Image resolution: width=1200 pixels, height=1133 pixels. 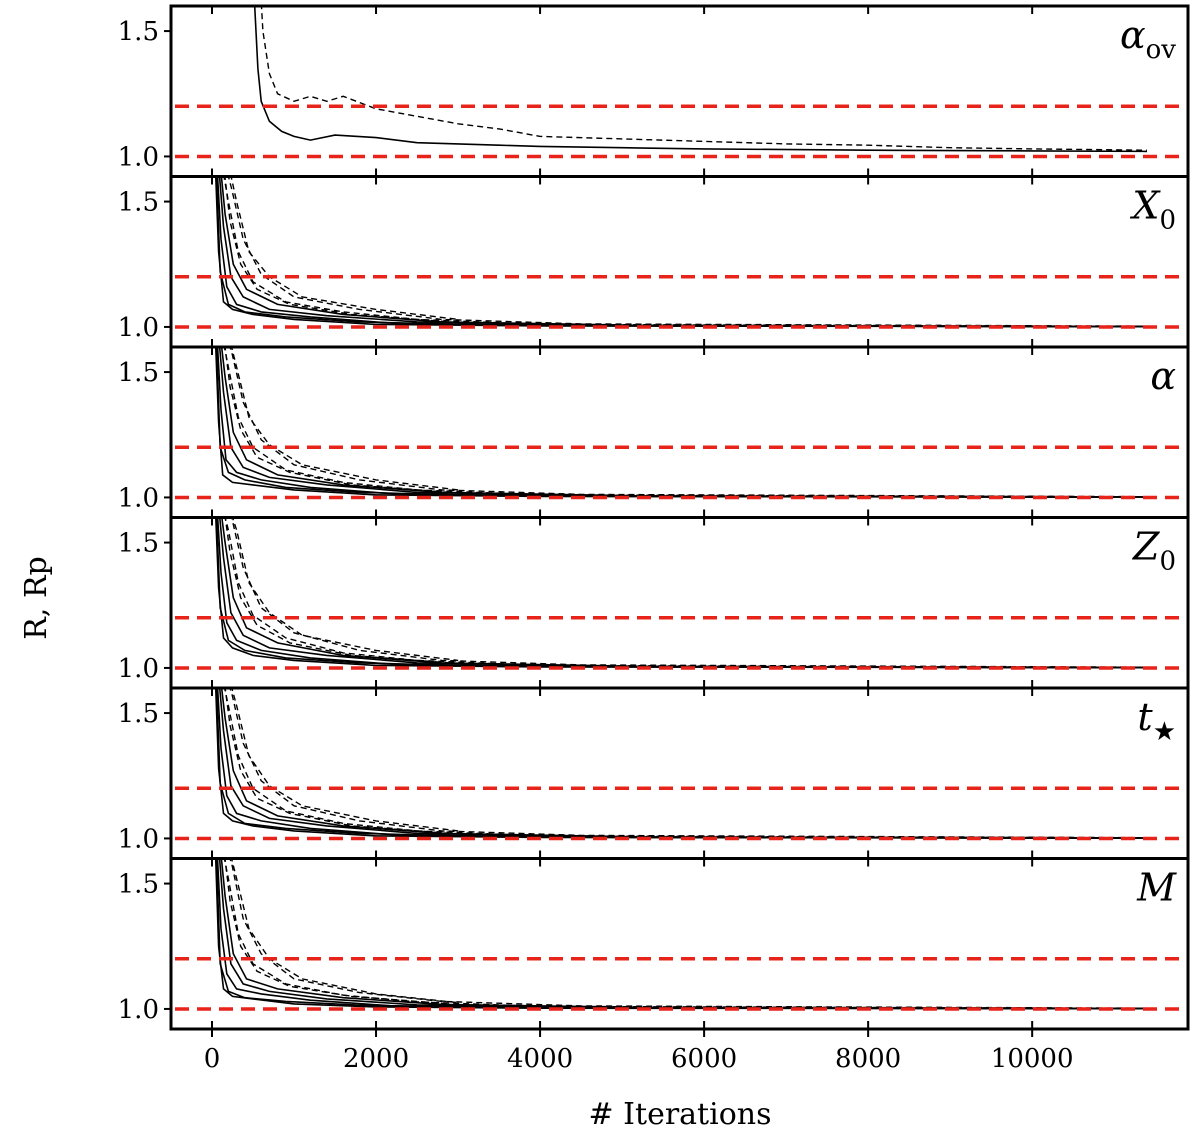 I want to click on panel-label-subscript: ov, so click(x=1161, y=50).